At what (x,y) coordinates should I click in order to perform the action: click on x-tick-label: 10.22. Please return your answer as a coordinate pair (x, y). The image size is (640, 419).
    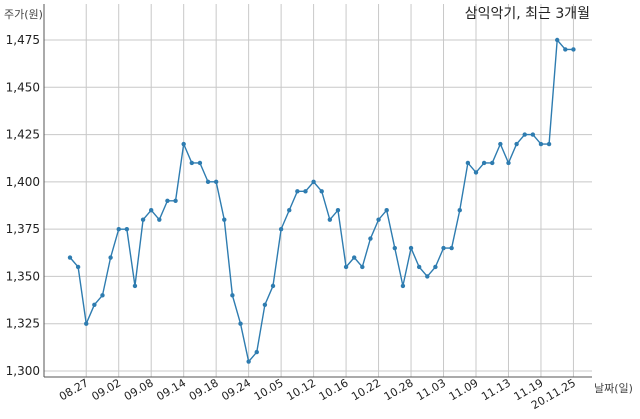
    Looking at the image, I should click on (366, 389).